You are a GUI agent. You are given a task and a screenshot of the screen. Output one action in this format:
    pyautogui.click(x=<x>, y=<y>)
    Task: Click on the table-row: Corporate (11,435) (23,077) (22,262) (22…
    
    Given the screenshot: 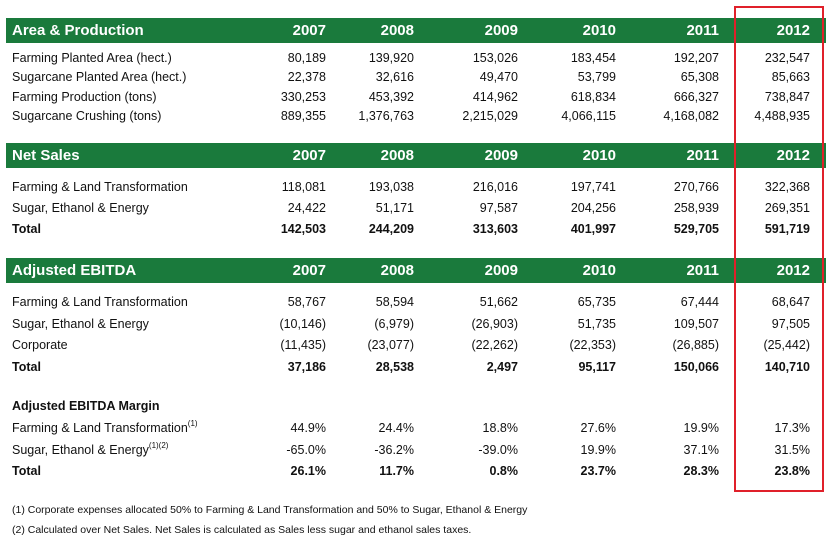 What is the action you would take?
    pyautogui.click(x=416, y=345)
    